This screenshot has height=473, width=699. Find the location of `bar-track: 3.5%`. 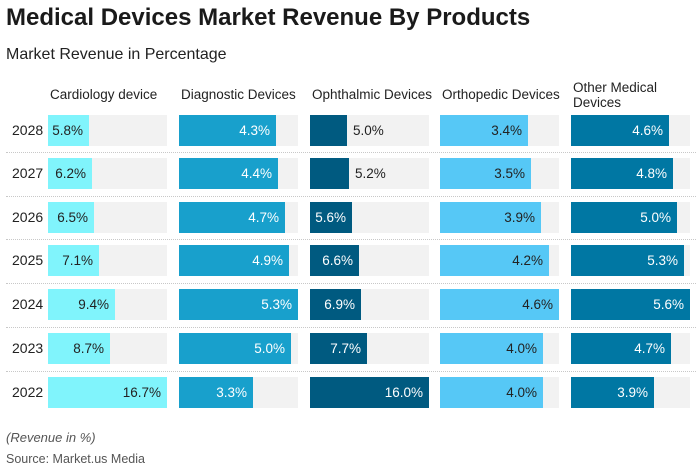

bar-track: 3.5% is located at coordinates (499, 173).